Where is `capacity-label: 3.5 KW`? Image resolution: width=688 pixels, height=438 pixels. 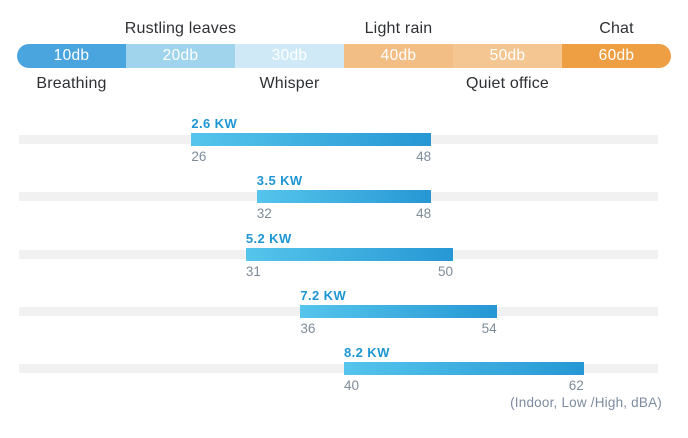 capacity-label: 3.5 KW is located at coordinates (279, 181).